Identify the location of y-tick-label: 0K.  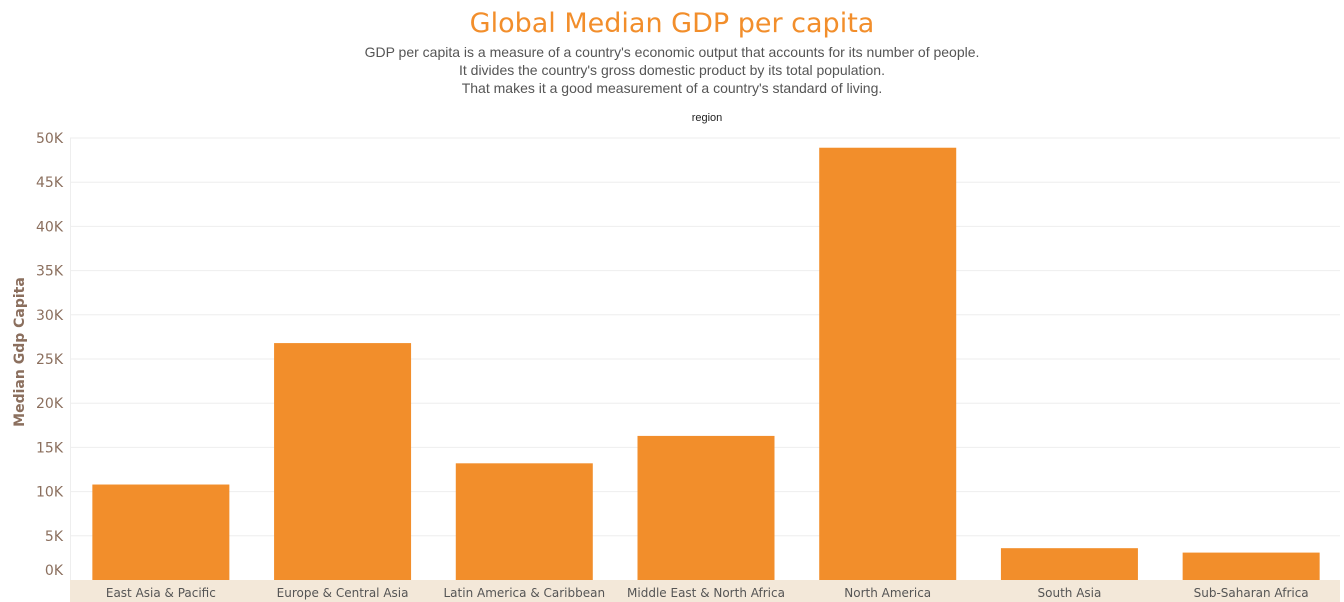
(54, 571).